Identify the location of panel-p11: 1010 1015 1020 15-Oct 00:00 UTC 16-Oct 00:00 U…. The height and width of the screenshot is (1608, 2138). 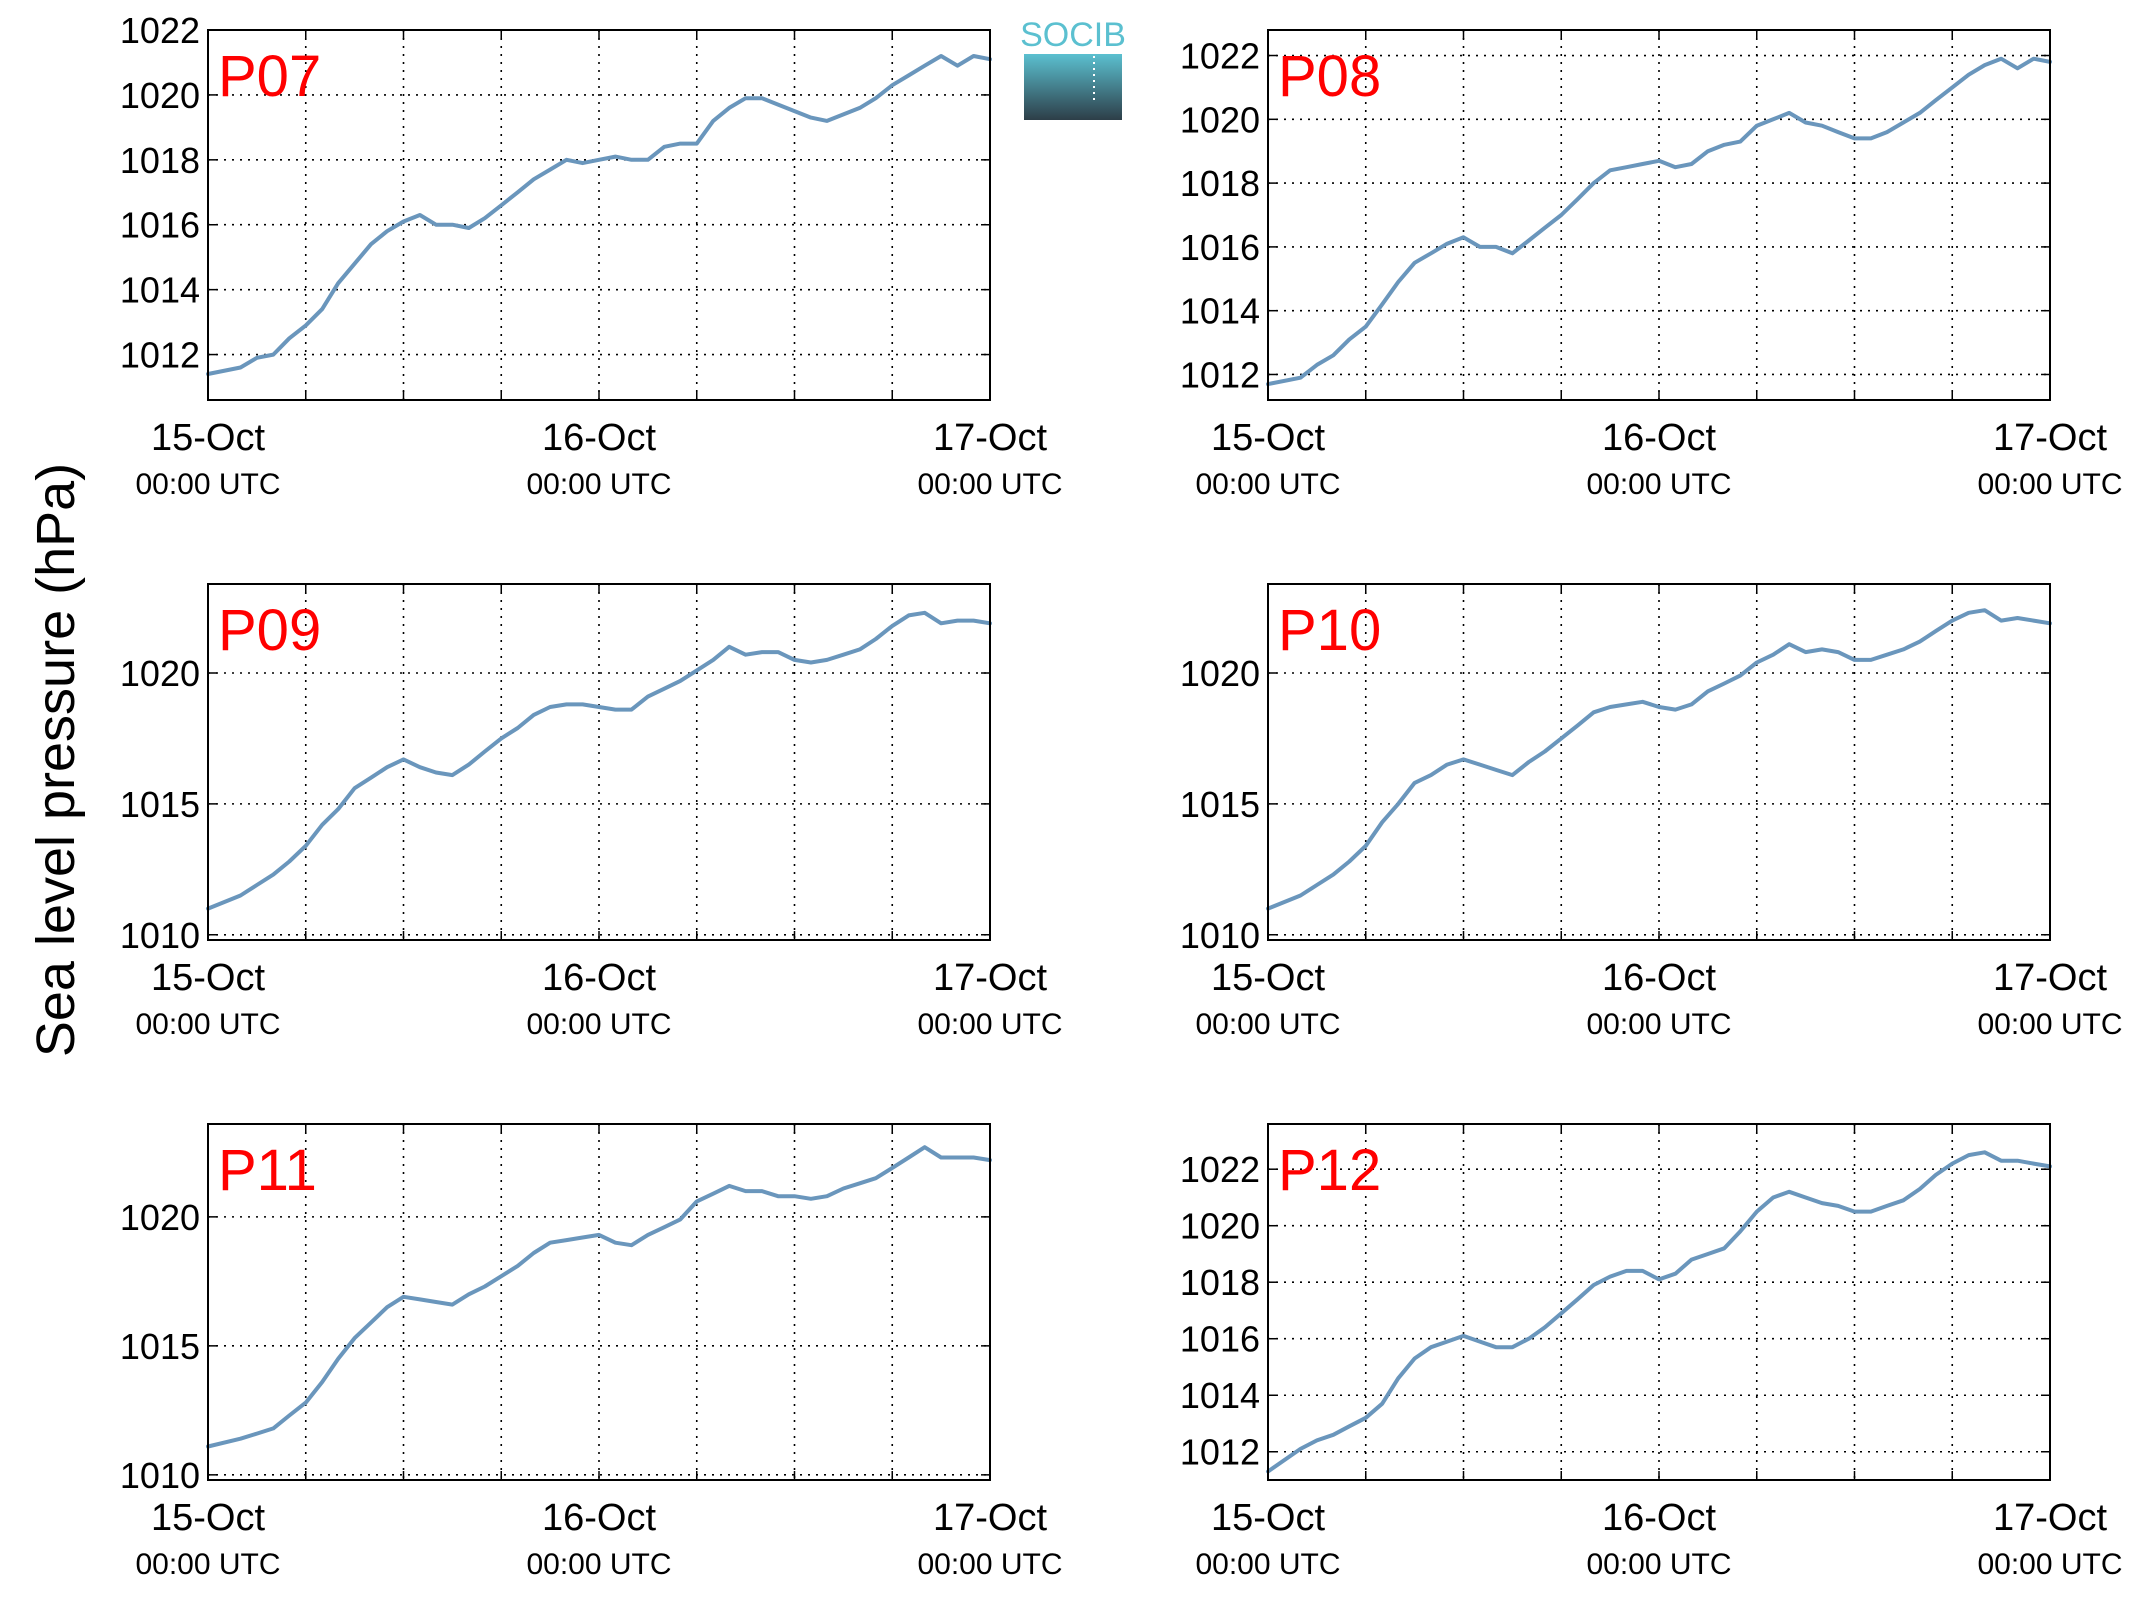
(591, 1352).